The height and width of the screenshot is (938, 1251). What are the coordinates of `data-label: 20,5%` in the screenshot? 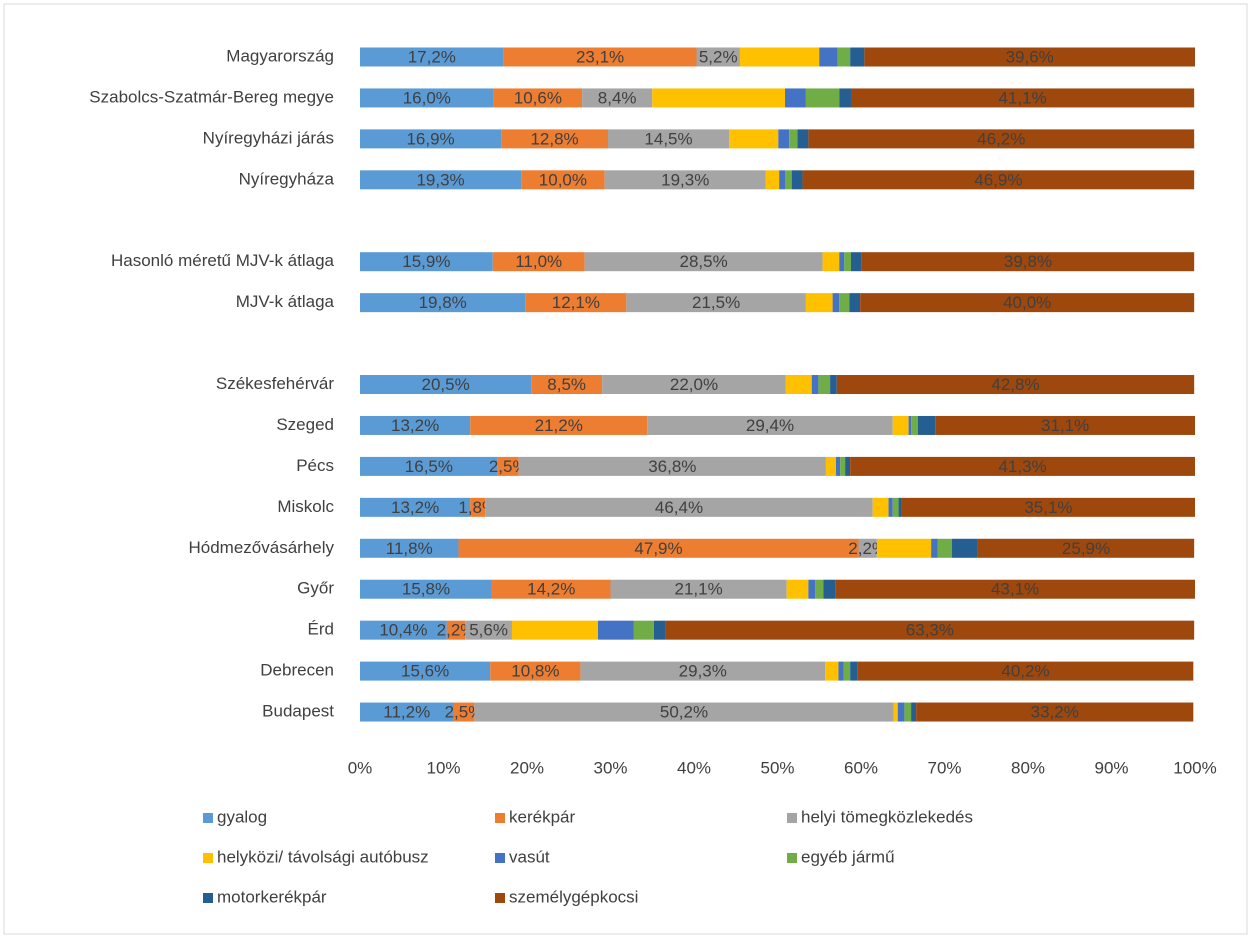 It's located at (445, 384).